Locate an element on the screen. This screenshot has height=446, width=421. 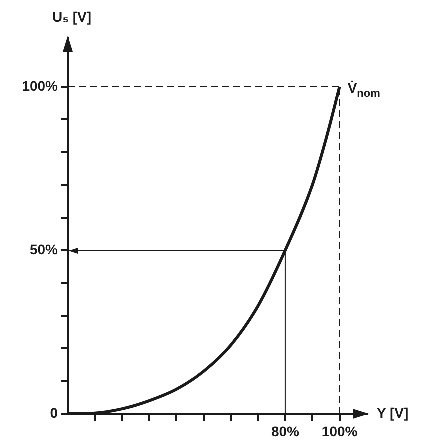
x-tick-label: 80% is located at coordinates (285, 431).